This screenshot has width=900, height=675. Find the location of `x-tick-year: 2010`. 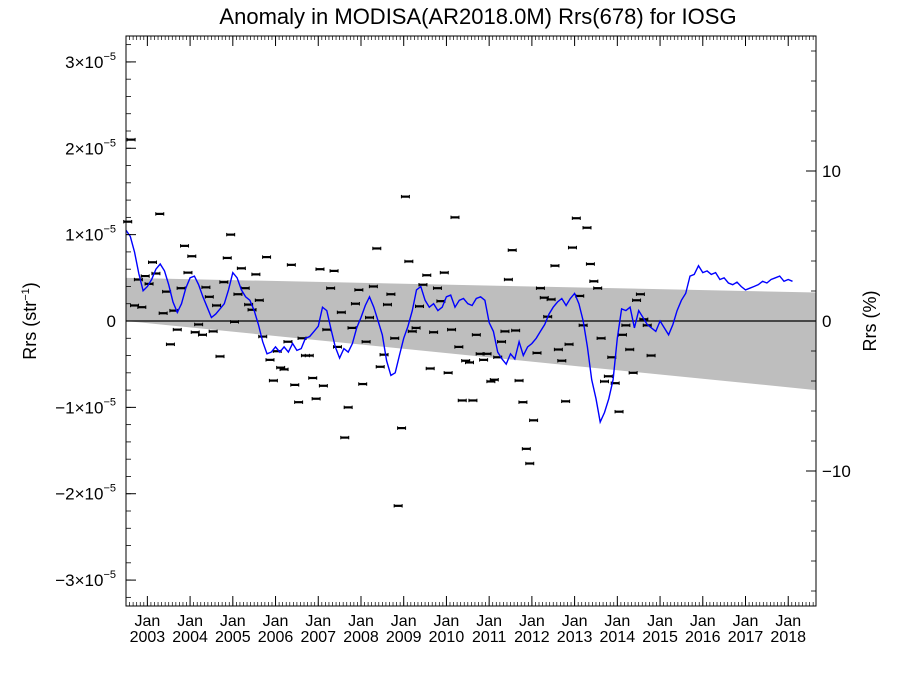

x-tick-year: 2010 is located at coordinates (447, 637).